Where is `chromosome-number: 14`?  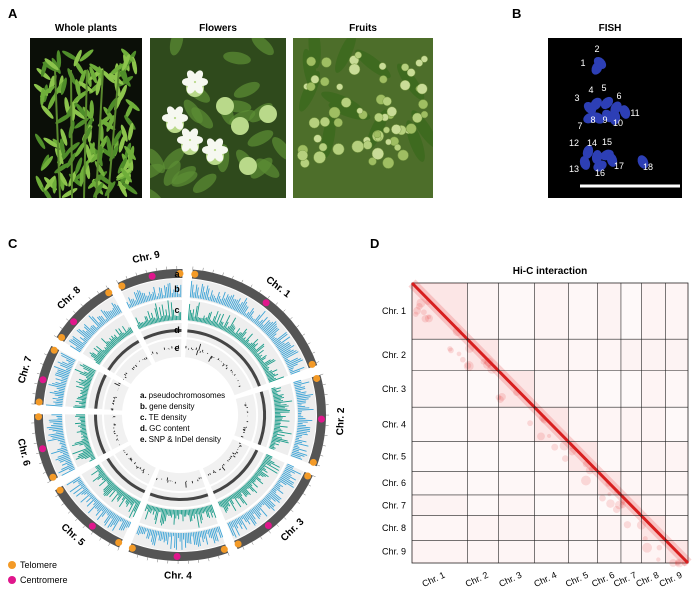 chromosome-number: 14 is located at coordinates (592, 143).